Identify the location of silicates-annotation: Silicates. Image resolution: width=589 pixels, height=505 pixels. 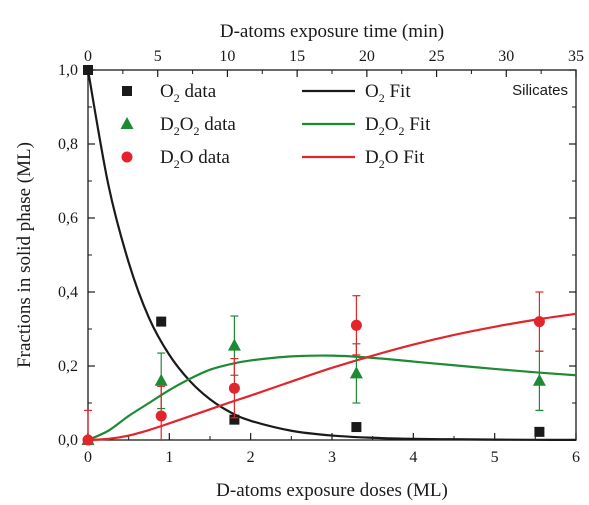
(540, 90).